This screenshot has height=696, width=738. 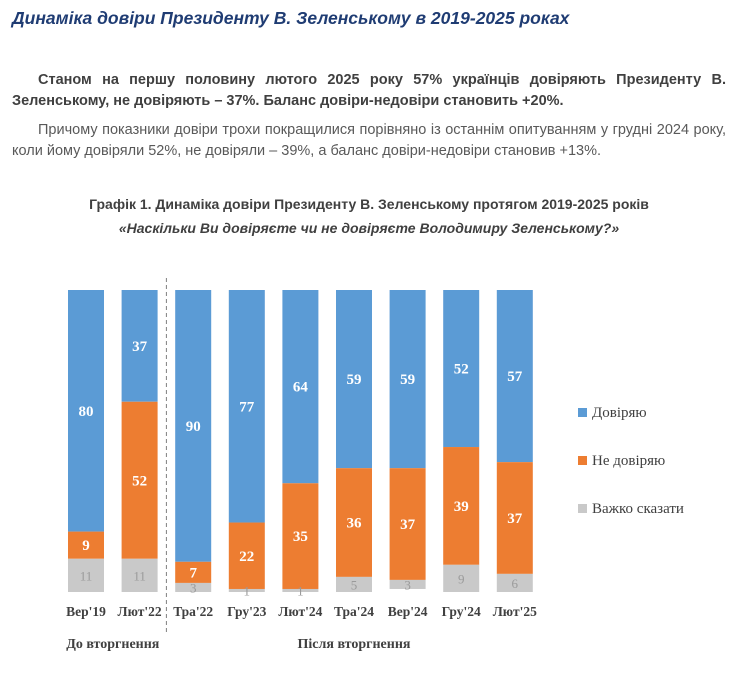 I want to click on legend-entry: Важко сказати, so click(x=638, y=509).